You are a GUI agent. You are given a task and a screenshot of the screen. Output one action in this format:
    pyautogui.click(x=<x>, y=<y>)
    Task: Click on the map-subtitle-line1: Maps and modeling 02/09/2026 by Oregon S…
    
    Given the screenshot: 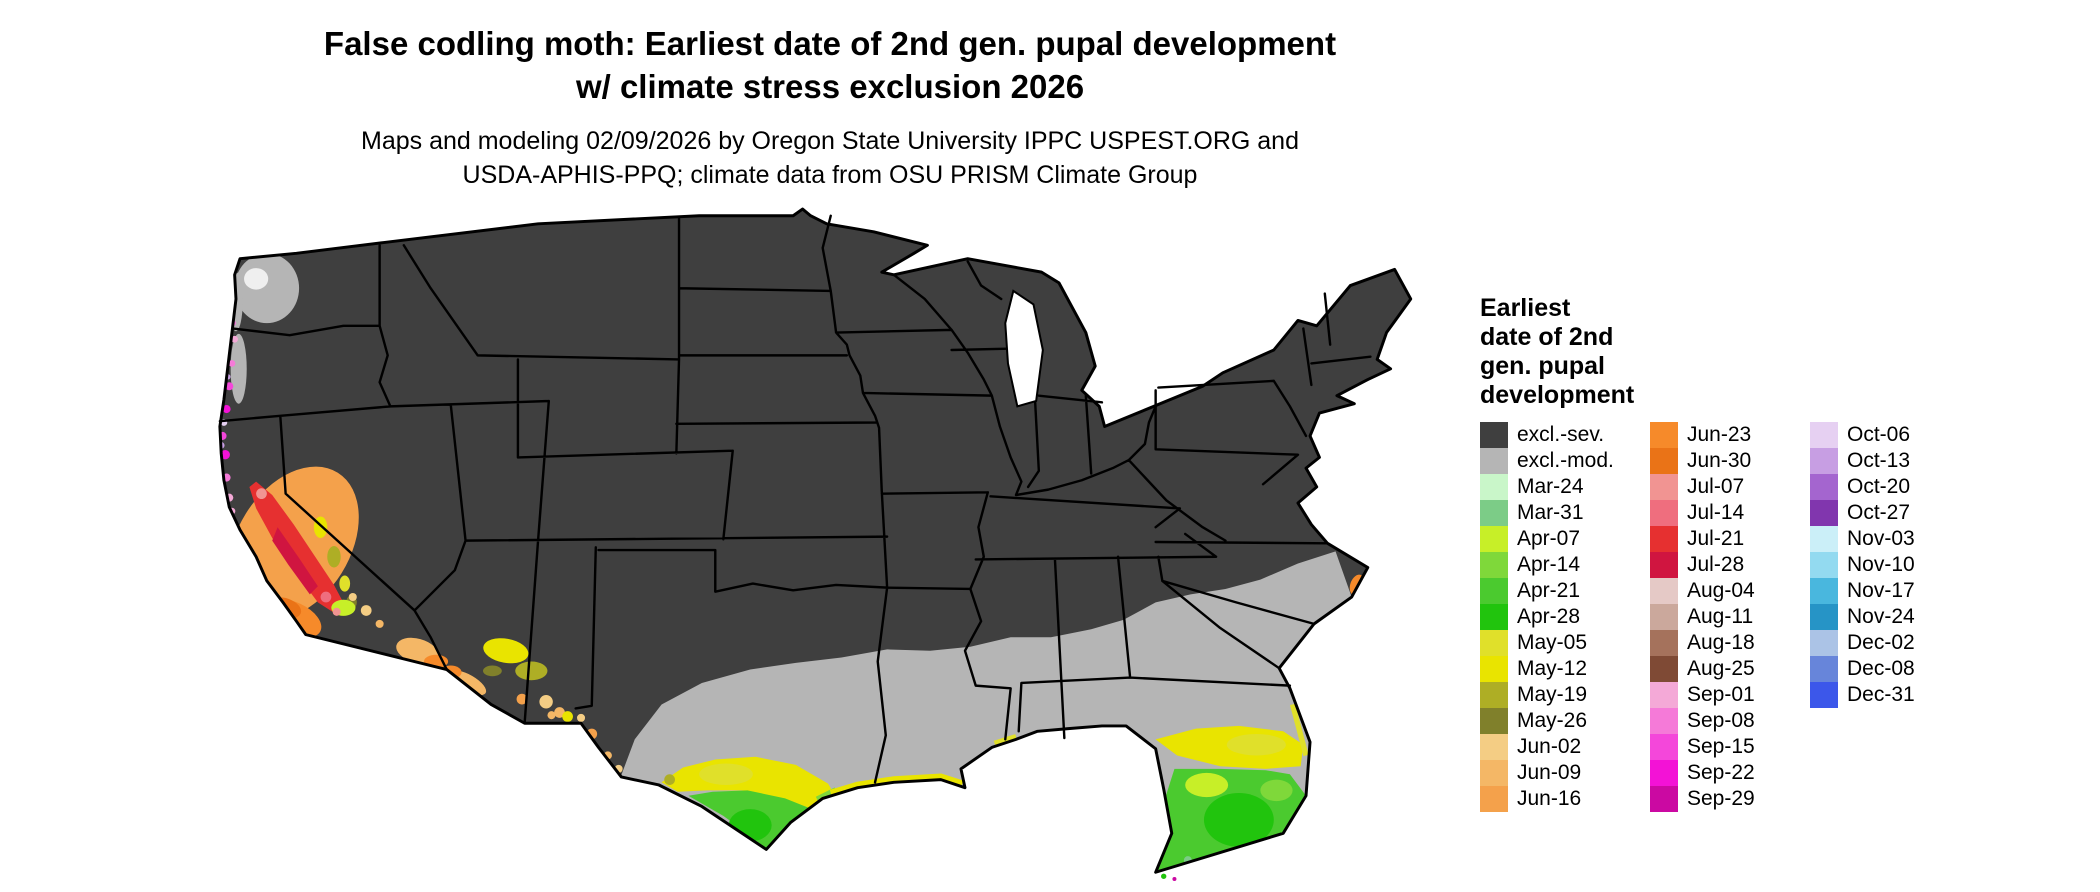 What is the action you would take?
    pyautogui.click(x=830, y=141)
    